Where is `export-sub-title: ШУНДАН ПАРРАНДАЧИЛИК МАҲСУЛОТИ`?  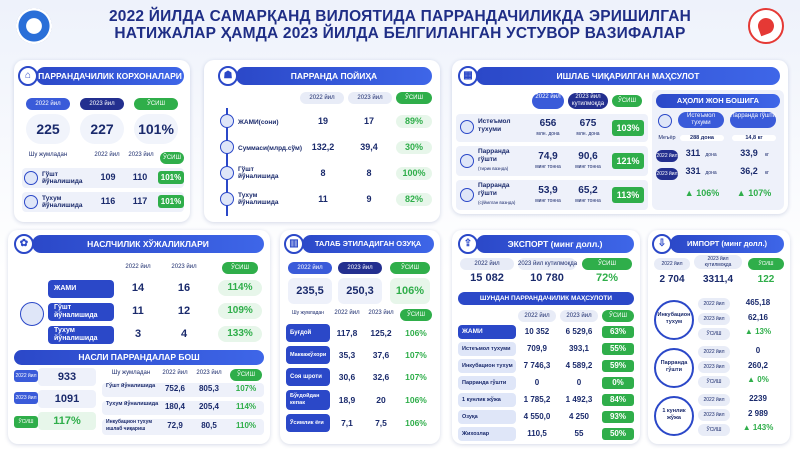 export-sub-title: ШУНДАН ПАРРАНДАЧИЛИК МАҲСУЛОТИ is located at coordinates (546, 298).